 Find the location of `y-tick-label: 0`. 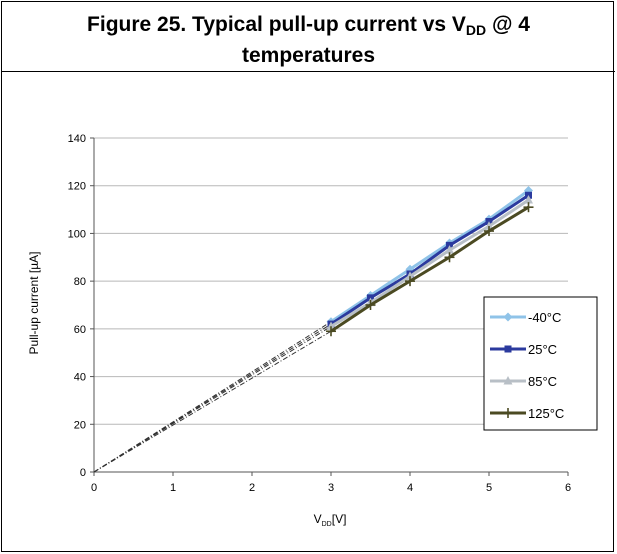

y-tick-label: 0 is located at coordinates (83, 473).